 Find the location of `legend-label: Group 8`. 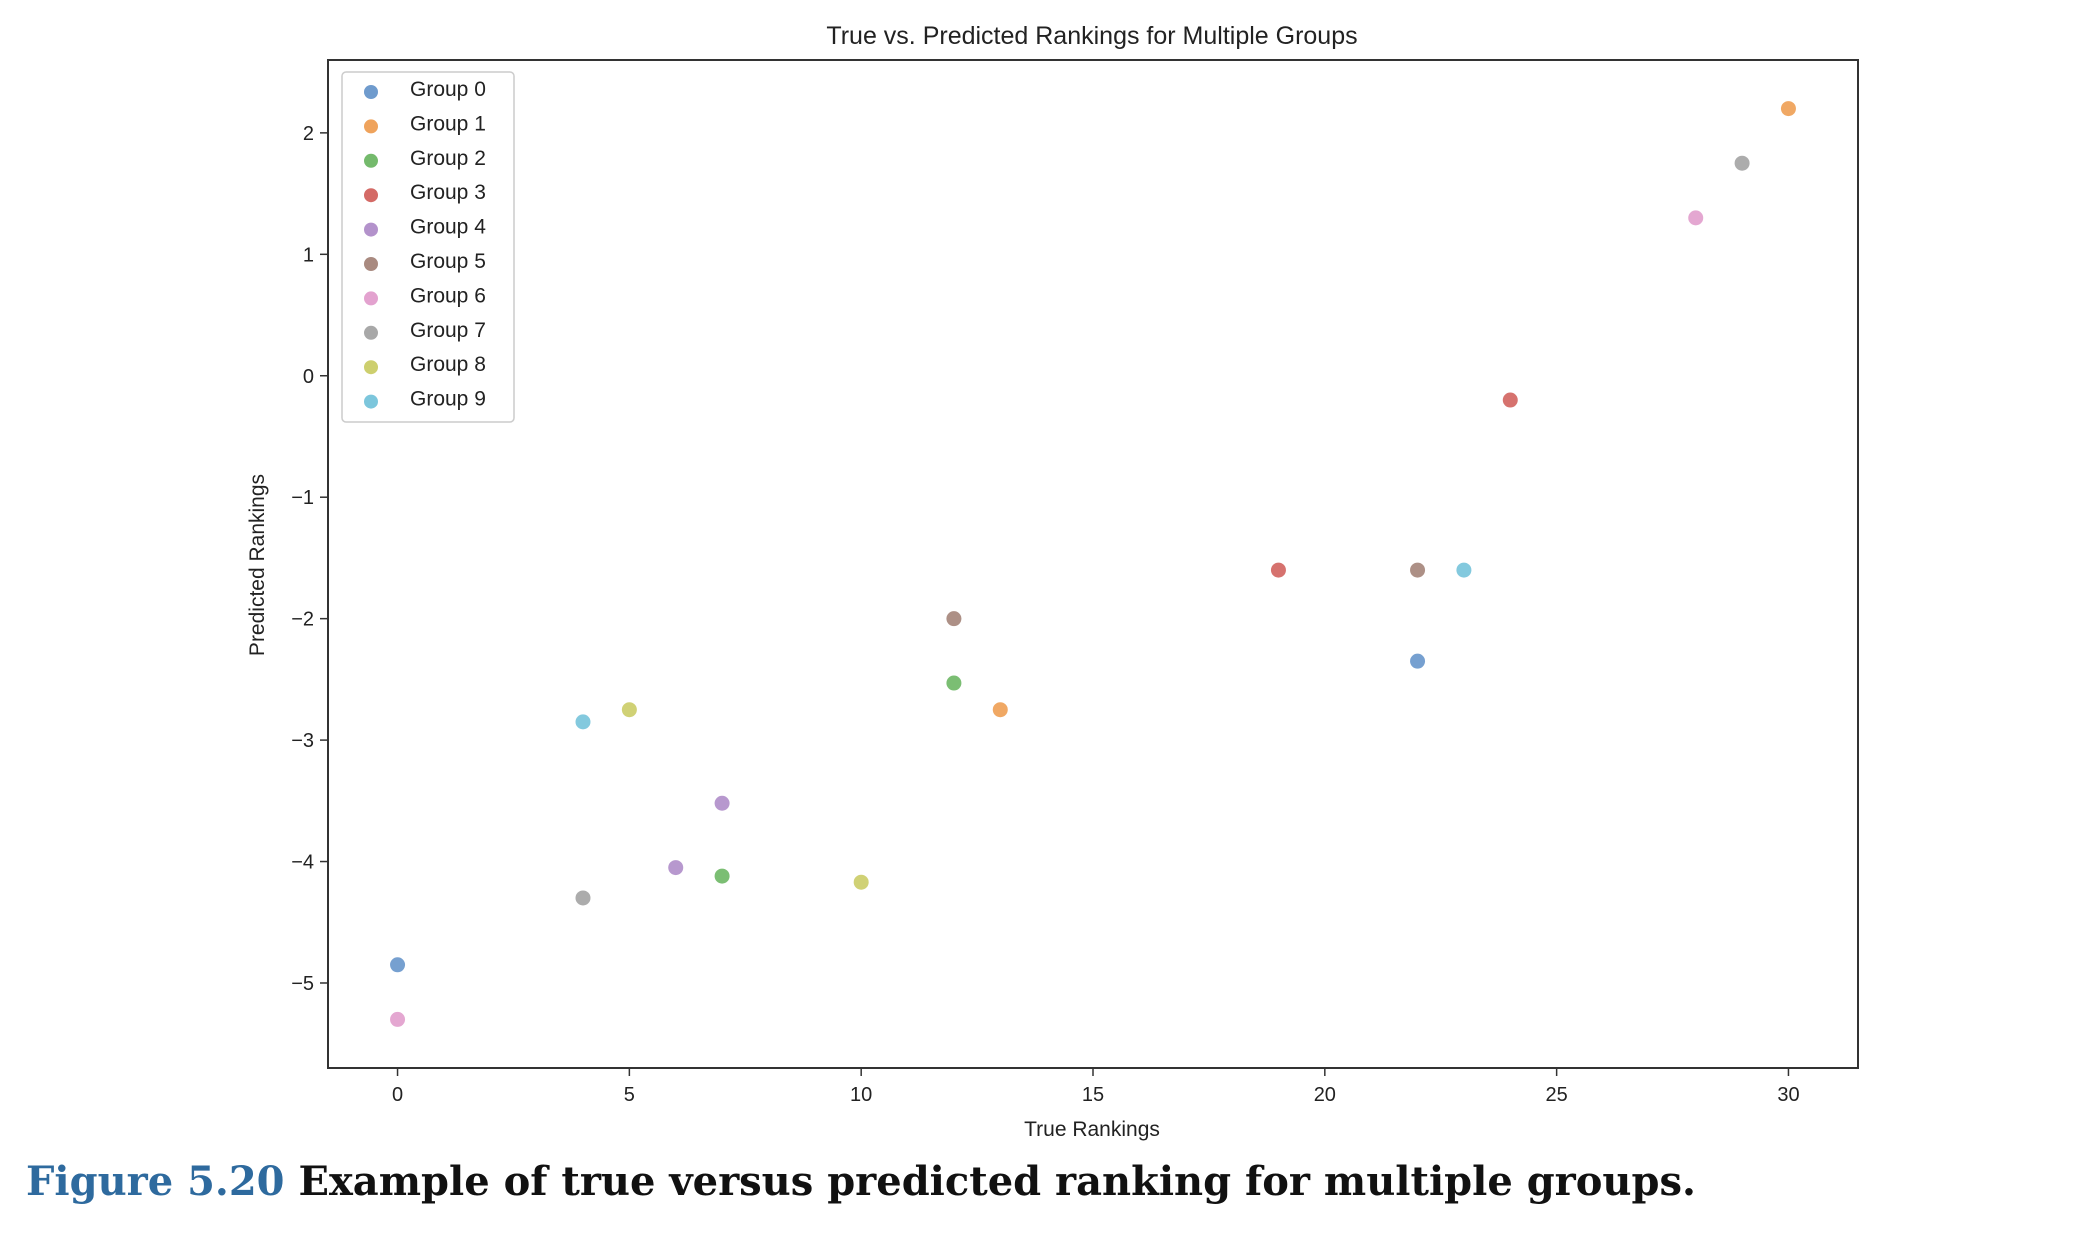

legend-label: Group 8 is located at coordinates (448, 364).